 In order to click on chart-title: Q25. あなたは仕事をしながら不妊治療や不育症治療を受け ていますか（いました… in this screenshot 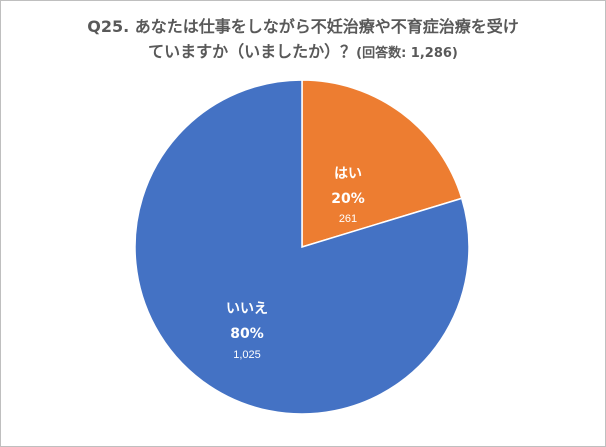, I will do `click(303, 40)`.